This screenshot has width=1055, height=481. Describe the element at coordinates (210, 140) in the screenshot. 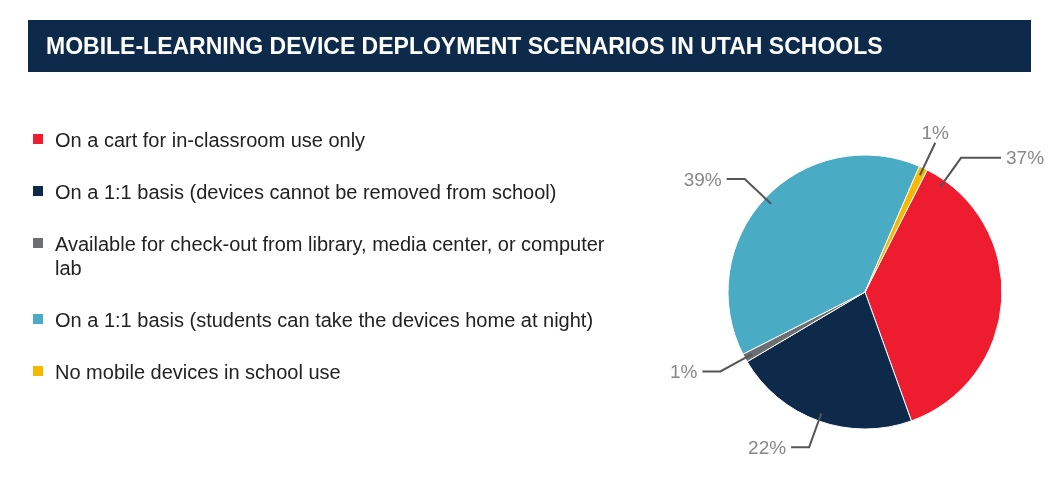

I see `legend-label: On a cart for in-classroom use only` at that location.